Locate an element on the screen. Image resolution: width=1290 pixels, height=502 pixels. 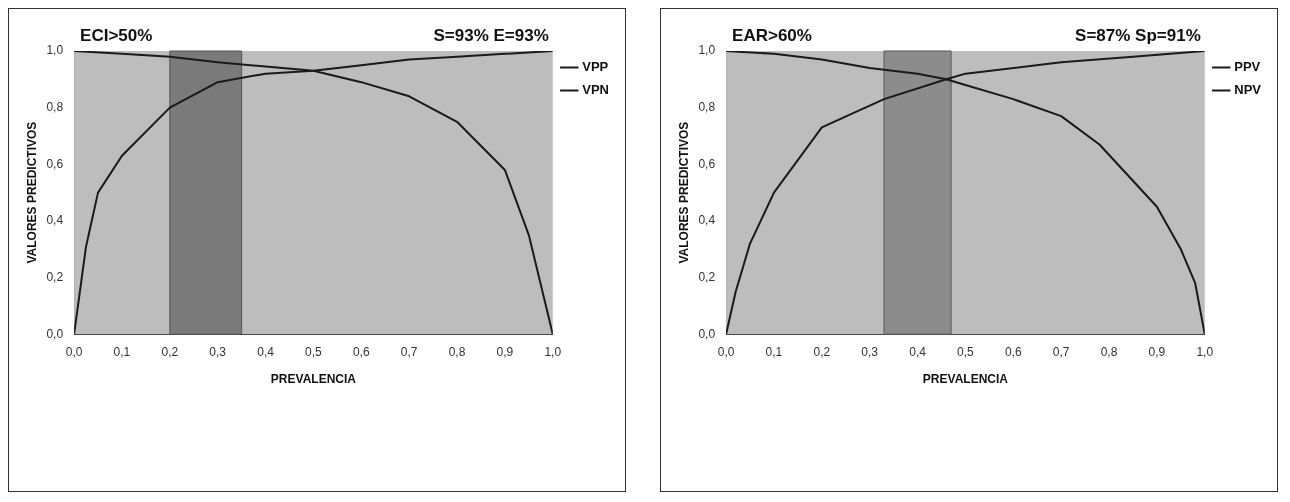
legend-label: VPP is located at coordinates (595, 67).